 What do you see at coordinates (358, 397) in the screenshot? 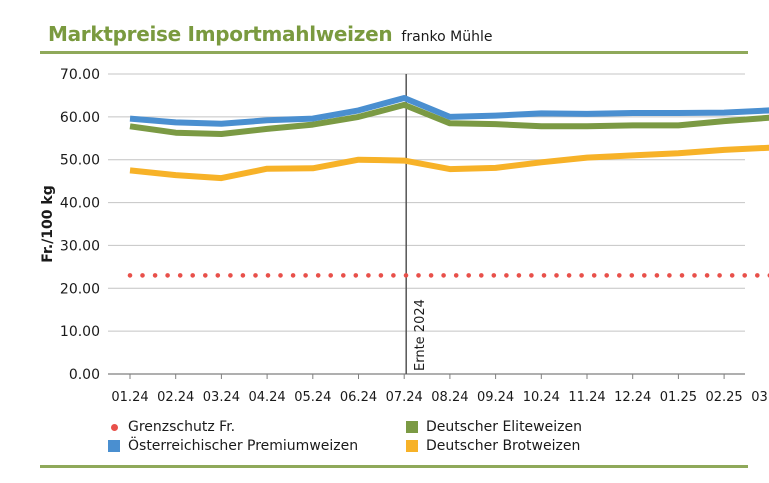
I see `x-tick-label: 06.24` at bounding box center [358, 397].